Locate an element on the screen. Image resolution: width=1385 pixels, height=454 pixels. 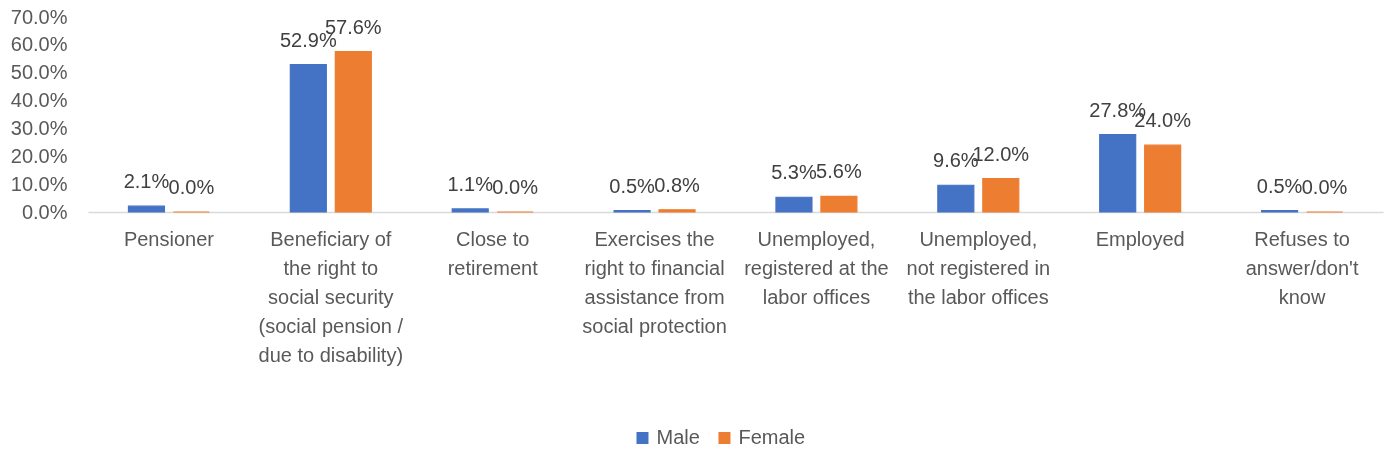
data-label: 1.1% is located at coordinates (470, 183).